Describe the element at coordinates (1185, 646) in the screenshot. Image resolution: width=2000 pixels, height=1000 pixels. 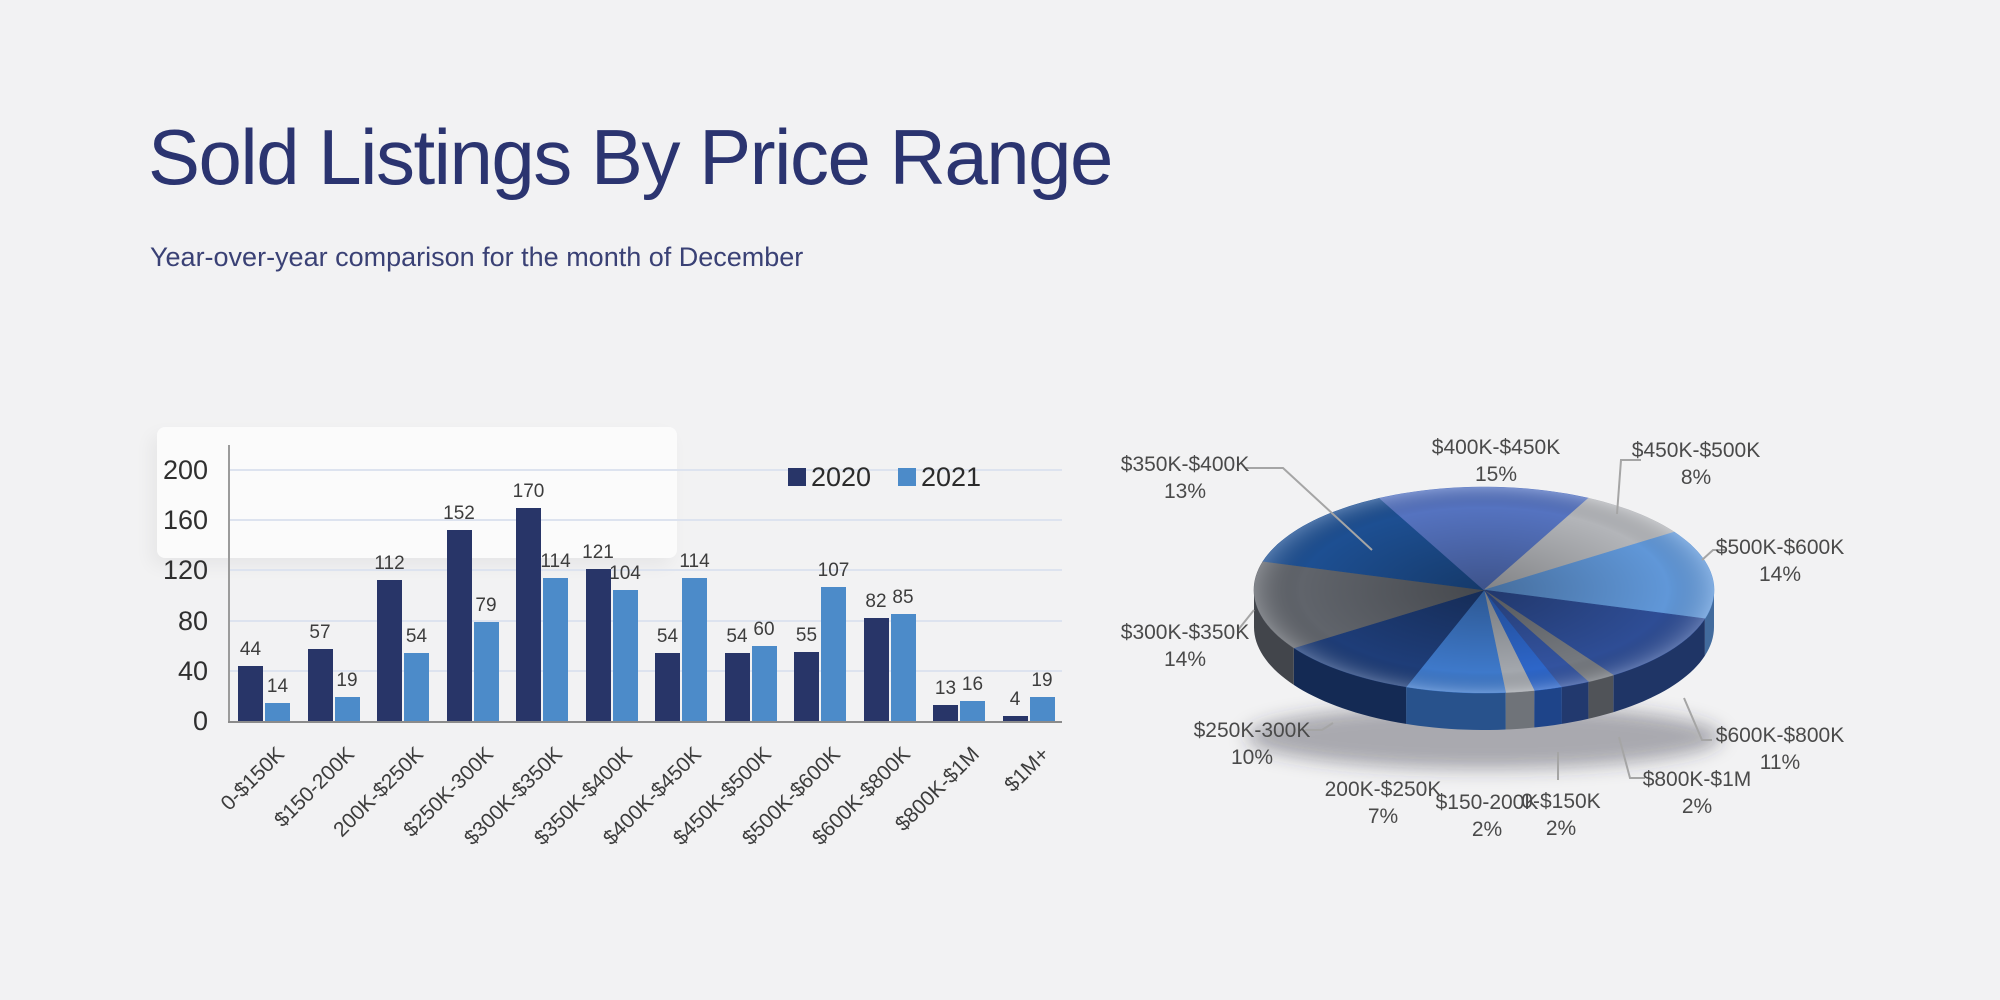
I see `pie-label-$300K-$350K: $300K-$350K 14%` at that location.